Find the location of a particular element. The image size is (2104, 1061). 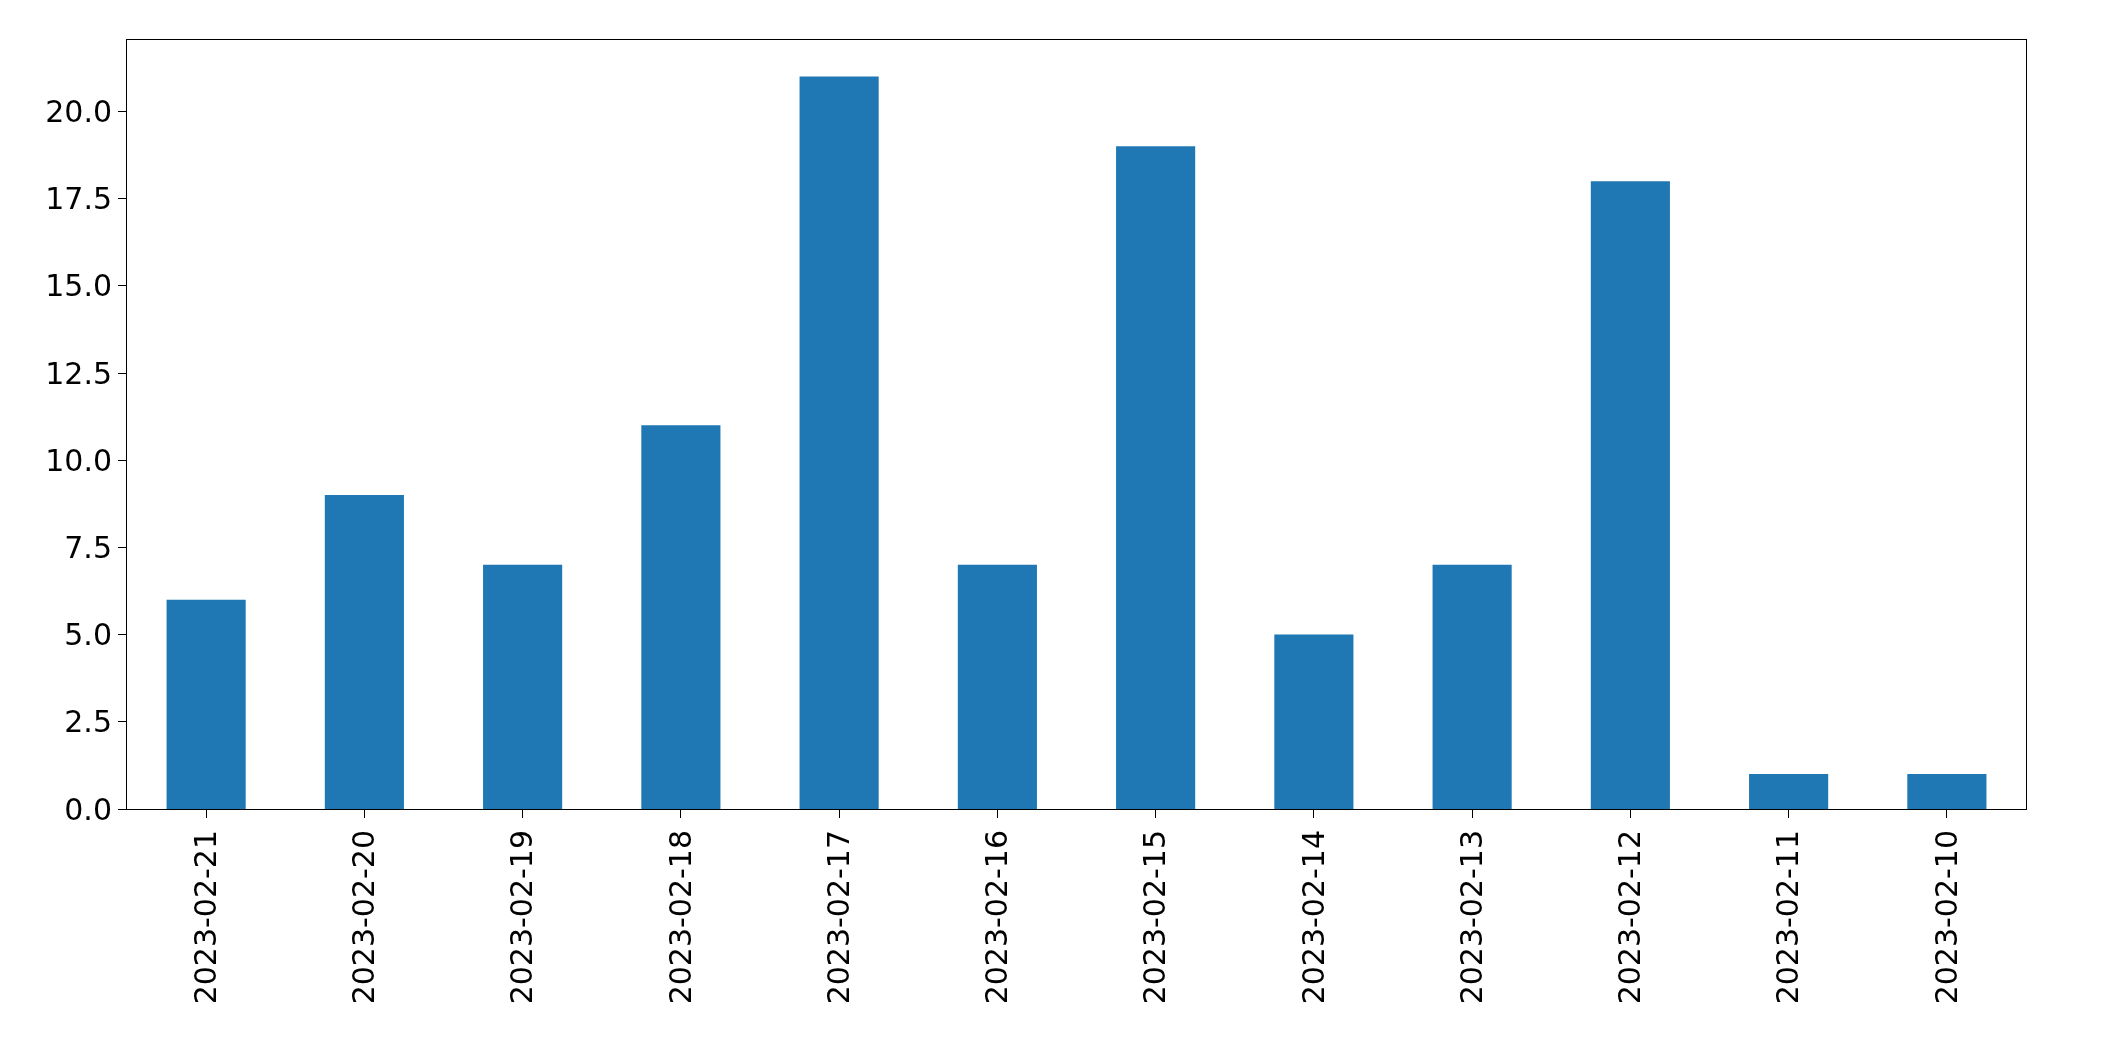

x-tick-label: 2023-02-16 is located at coordinates (997, 917).